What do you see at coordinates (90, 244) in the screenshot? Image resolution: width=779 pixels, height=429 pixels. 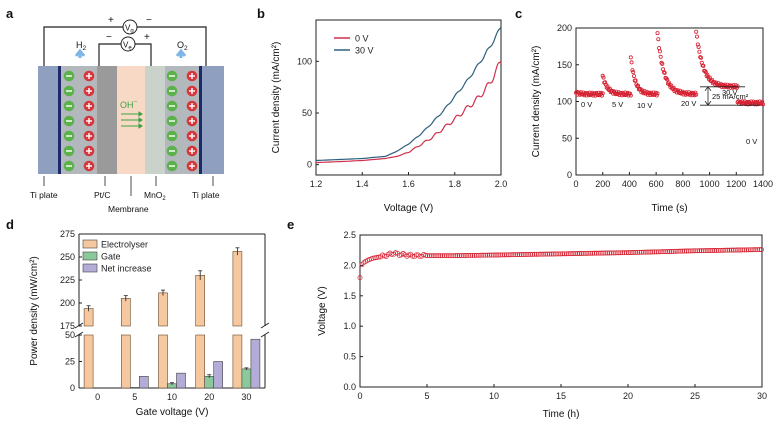 I see `legend-swatch` at bounding box center [90, 244].